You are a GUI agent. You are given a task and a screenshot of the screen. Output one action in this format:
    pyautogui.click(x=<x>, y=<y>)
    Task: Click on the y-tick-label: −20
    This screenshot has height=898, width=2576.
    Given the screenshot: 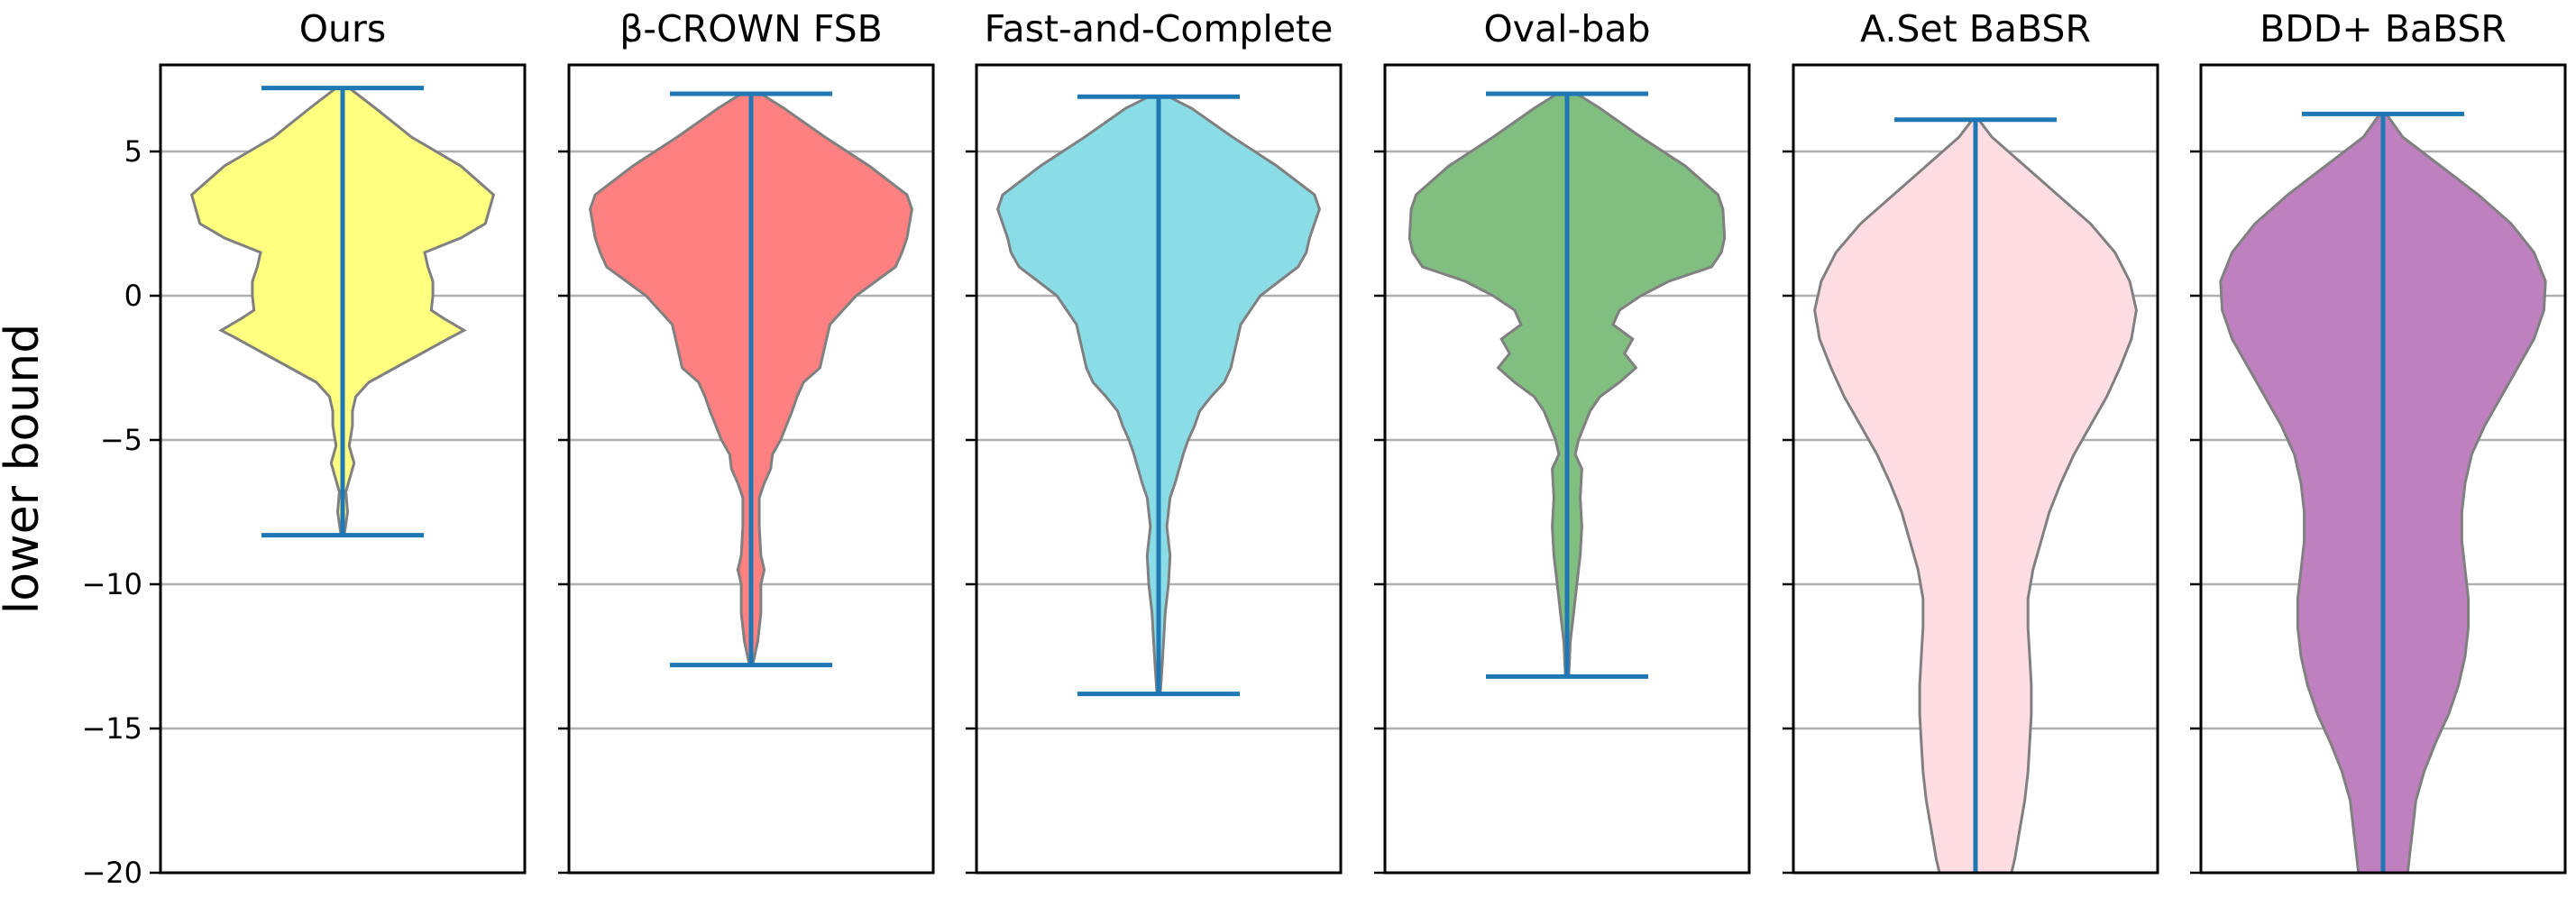 What is the action you would take?
    pyautogui.click(x=111, y=873)
    